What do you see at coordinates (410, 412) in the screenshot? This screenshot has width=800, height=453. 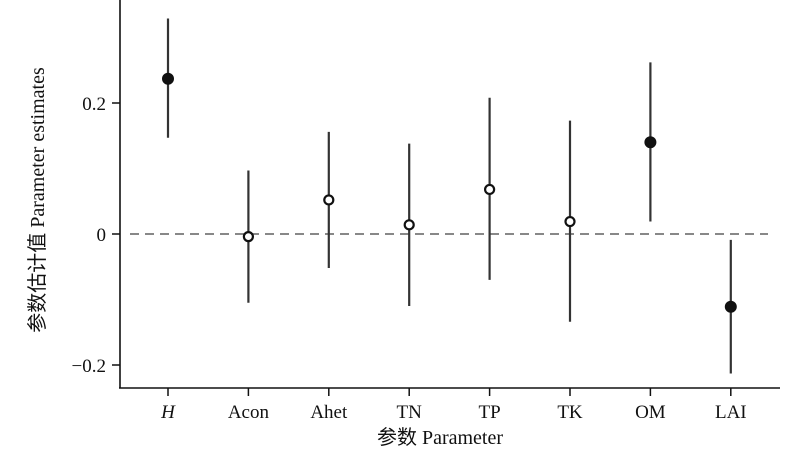 I see `x-tick-label: TN` at bounding box center [410, 412].